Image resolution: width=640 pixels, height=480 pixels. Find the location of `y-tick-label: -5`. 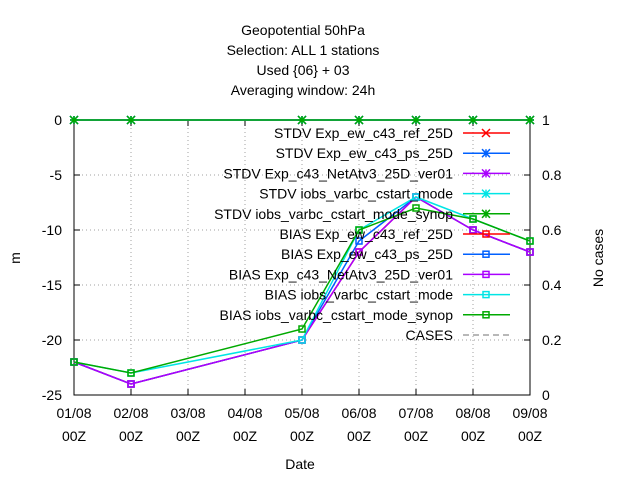

y-tick-label: -5 is located at coordinates (56, 175).